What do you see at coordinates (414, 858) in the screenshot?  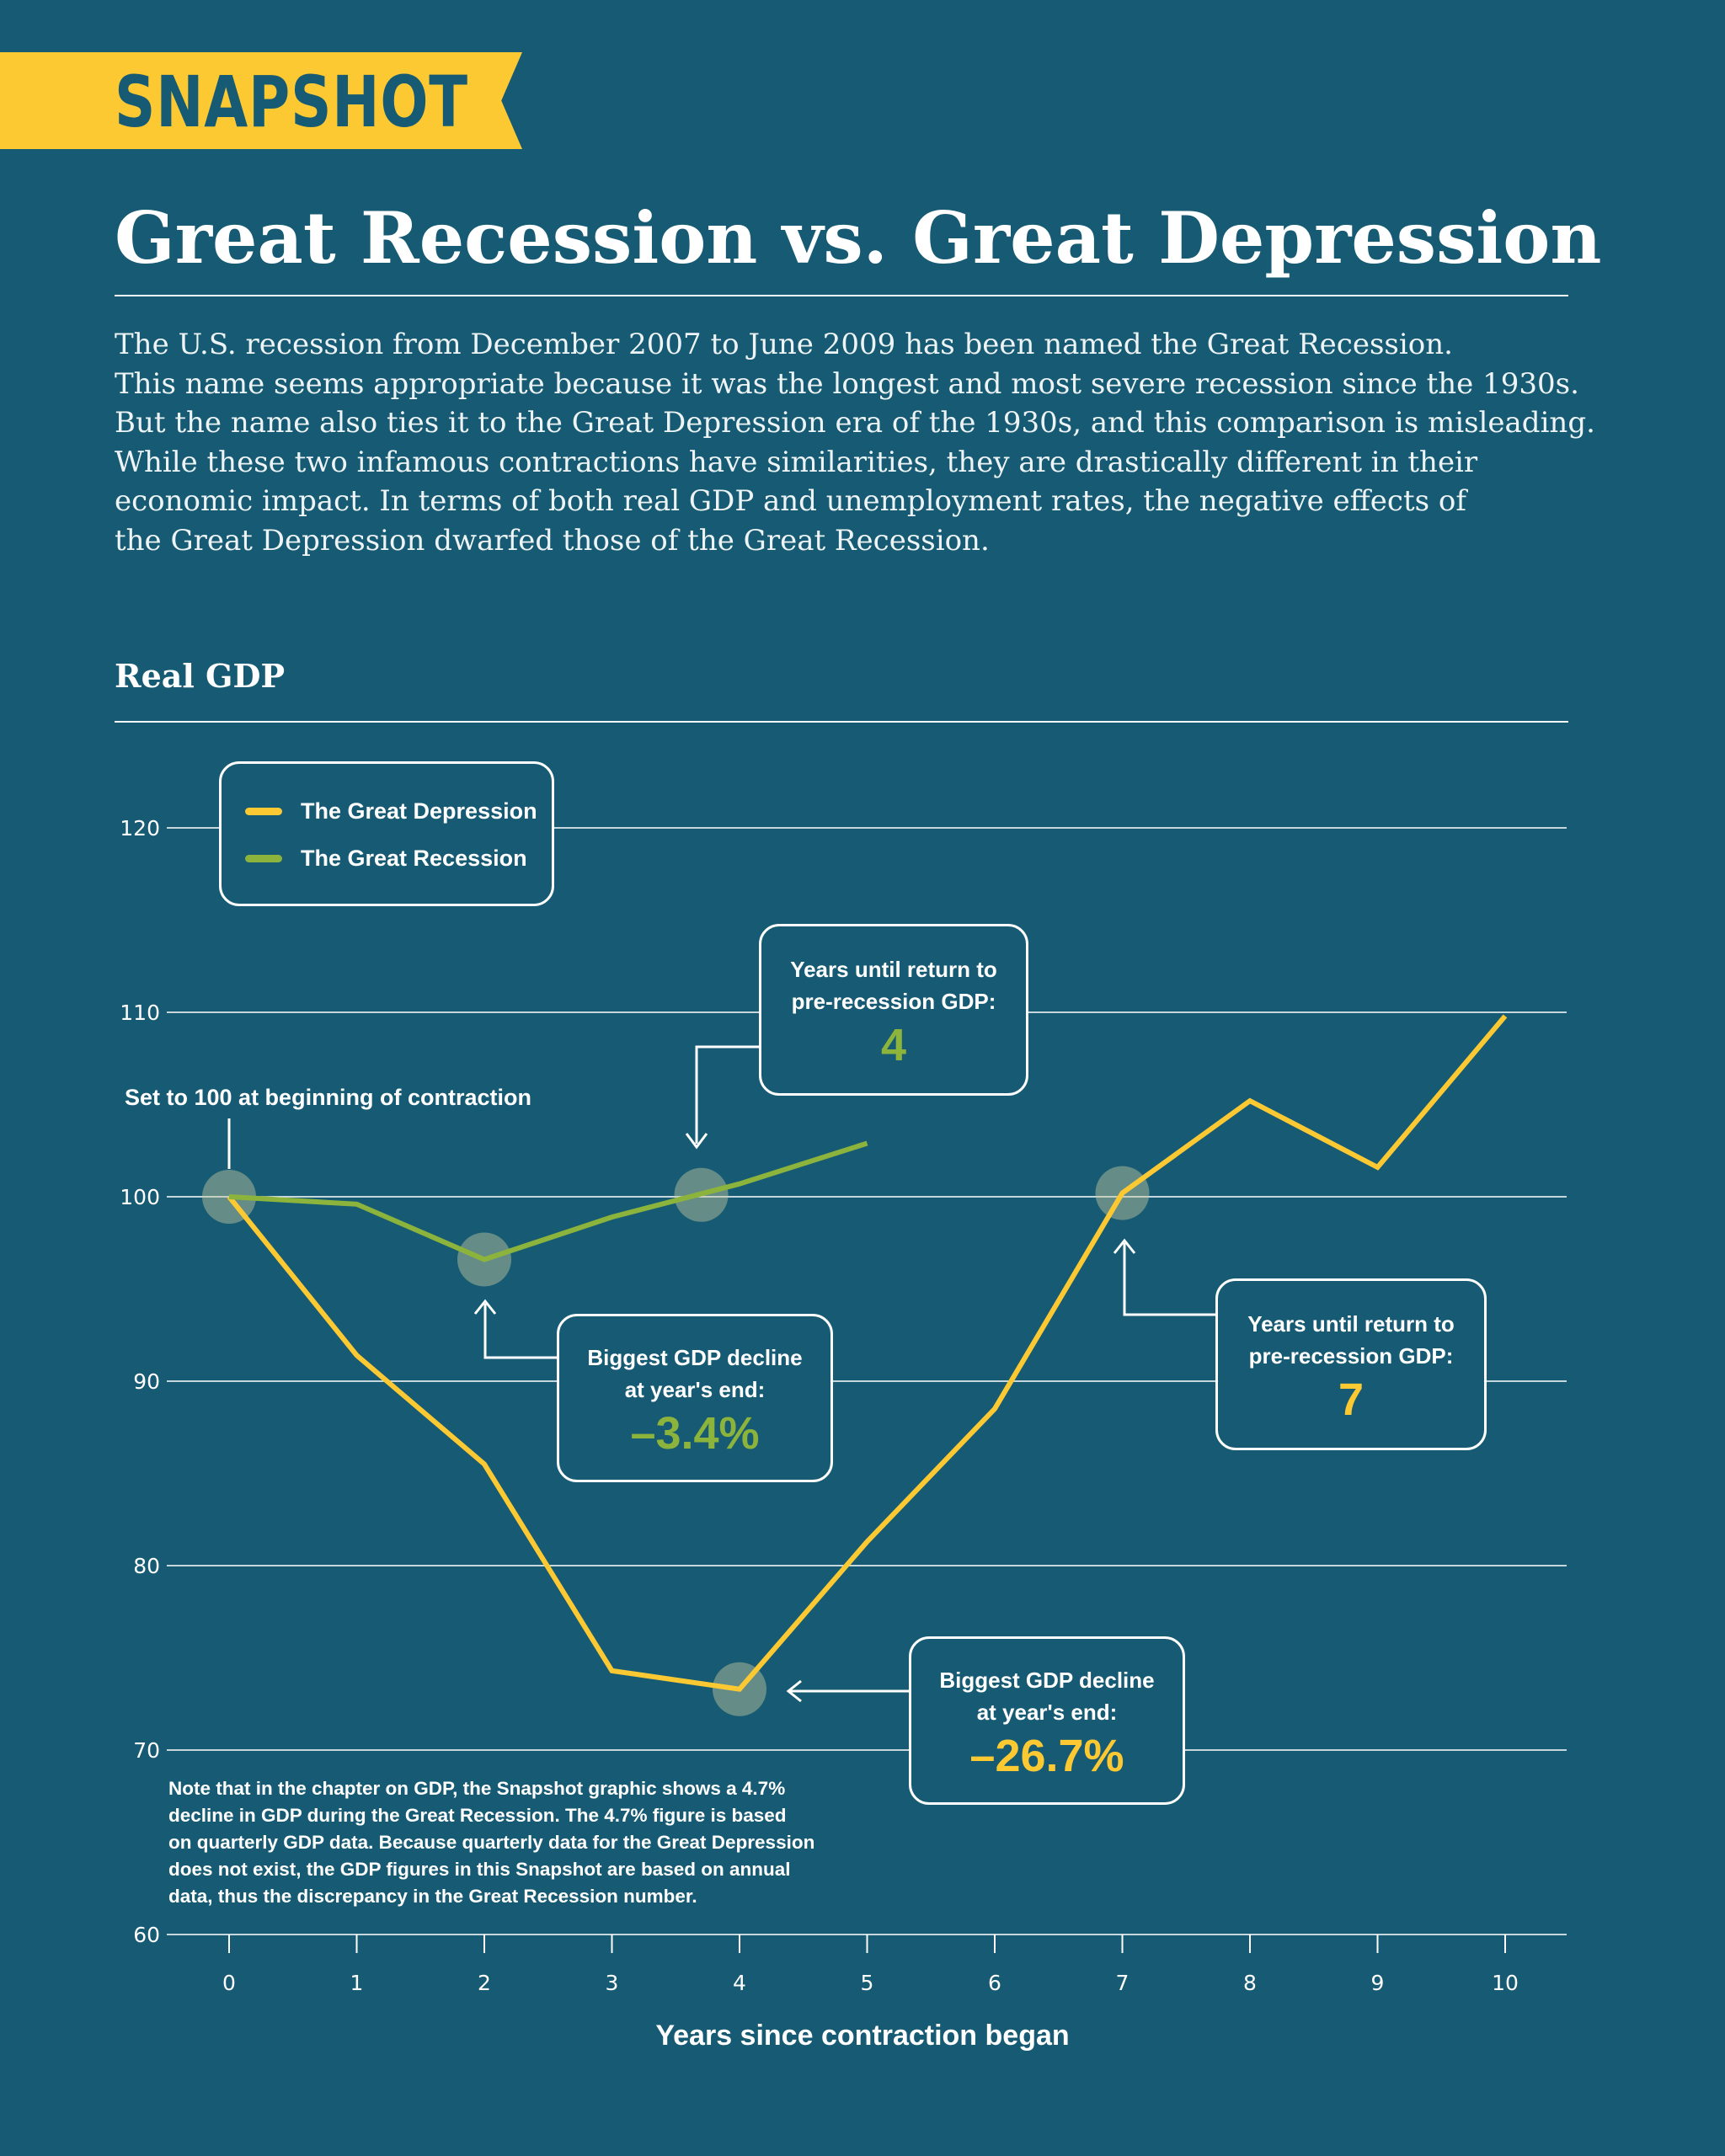 I see `legend-label-recession: The Great Recession` at bounding box center [414, 858].